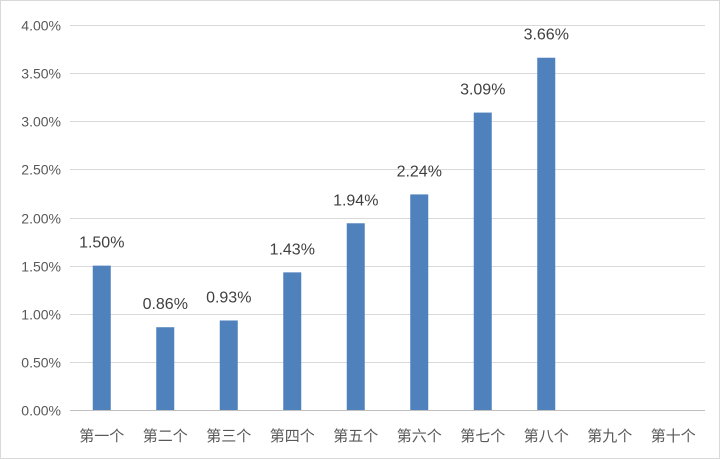  What do you see at coordinates (41, 170) in the screenshot?
I see `y-tick-label: 2.50%` at bounding box center [41, 170].